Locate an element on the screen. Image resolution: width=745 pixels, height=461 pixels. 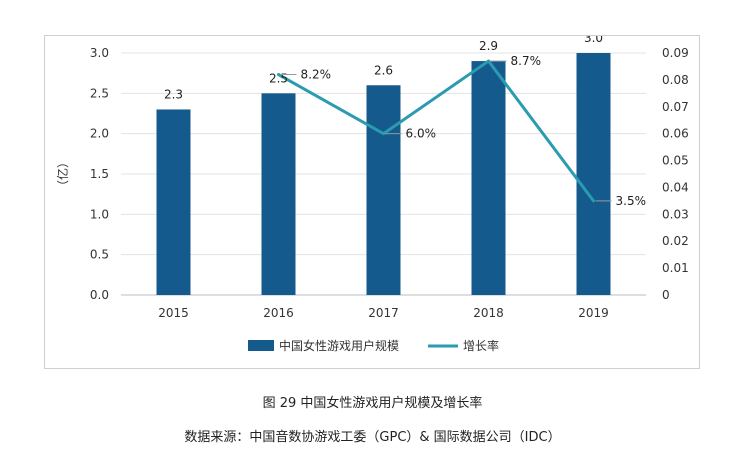
x-tick-label: 2018 is located at coordinates (488, 313).